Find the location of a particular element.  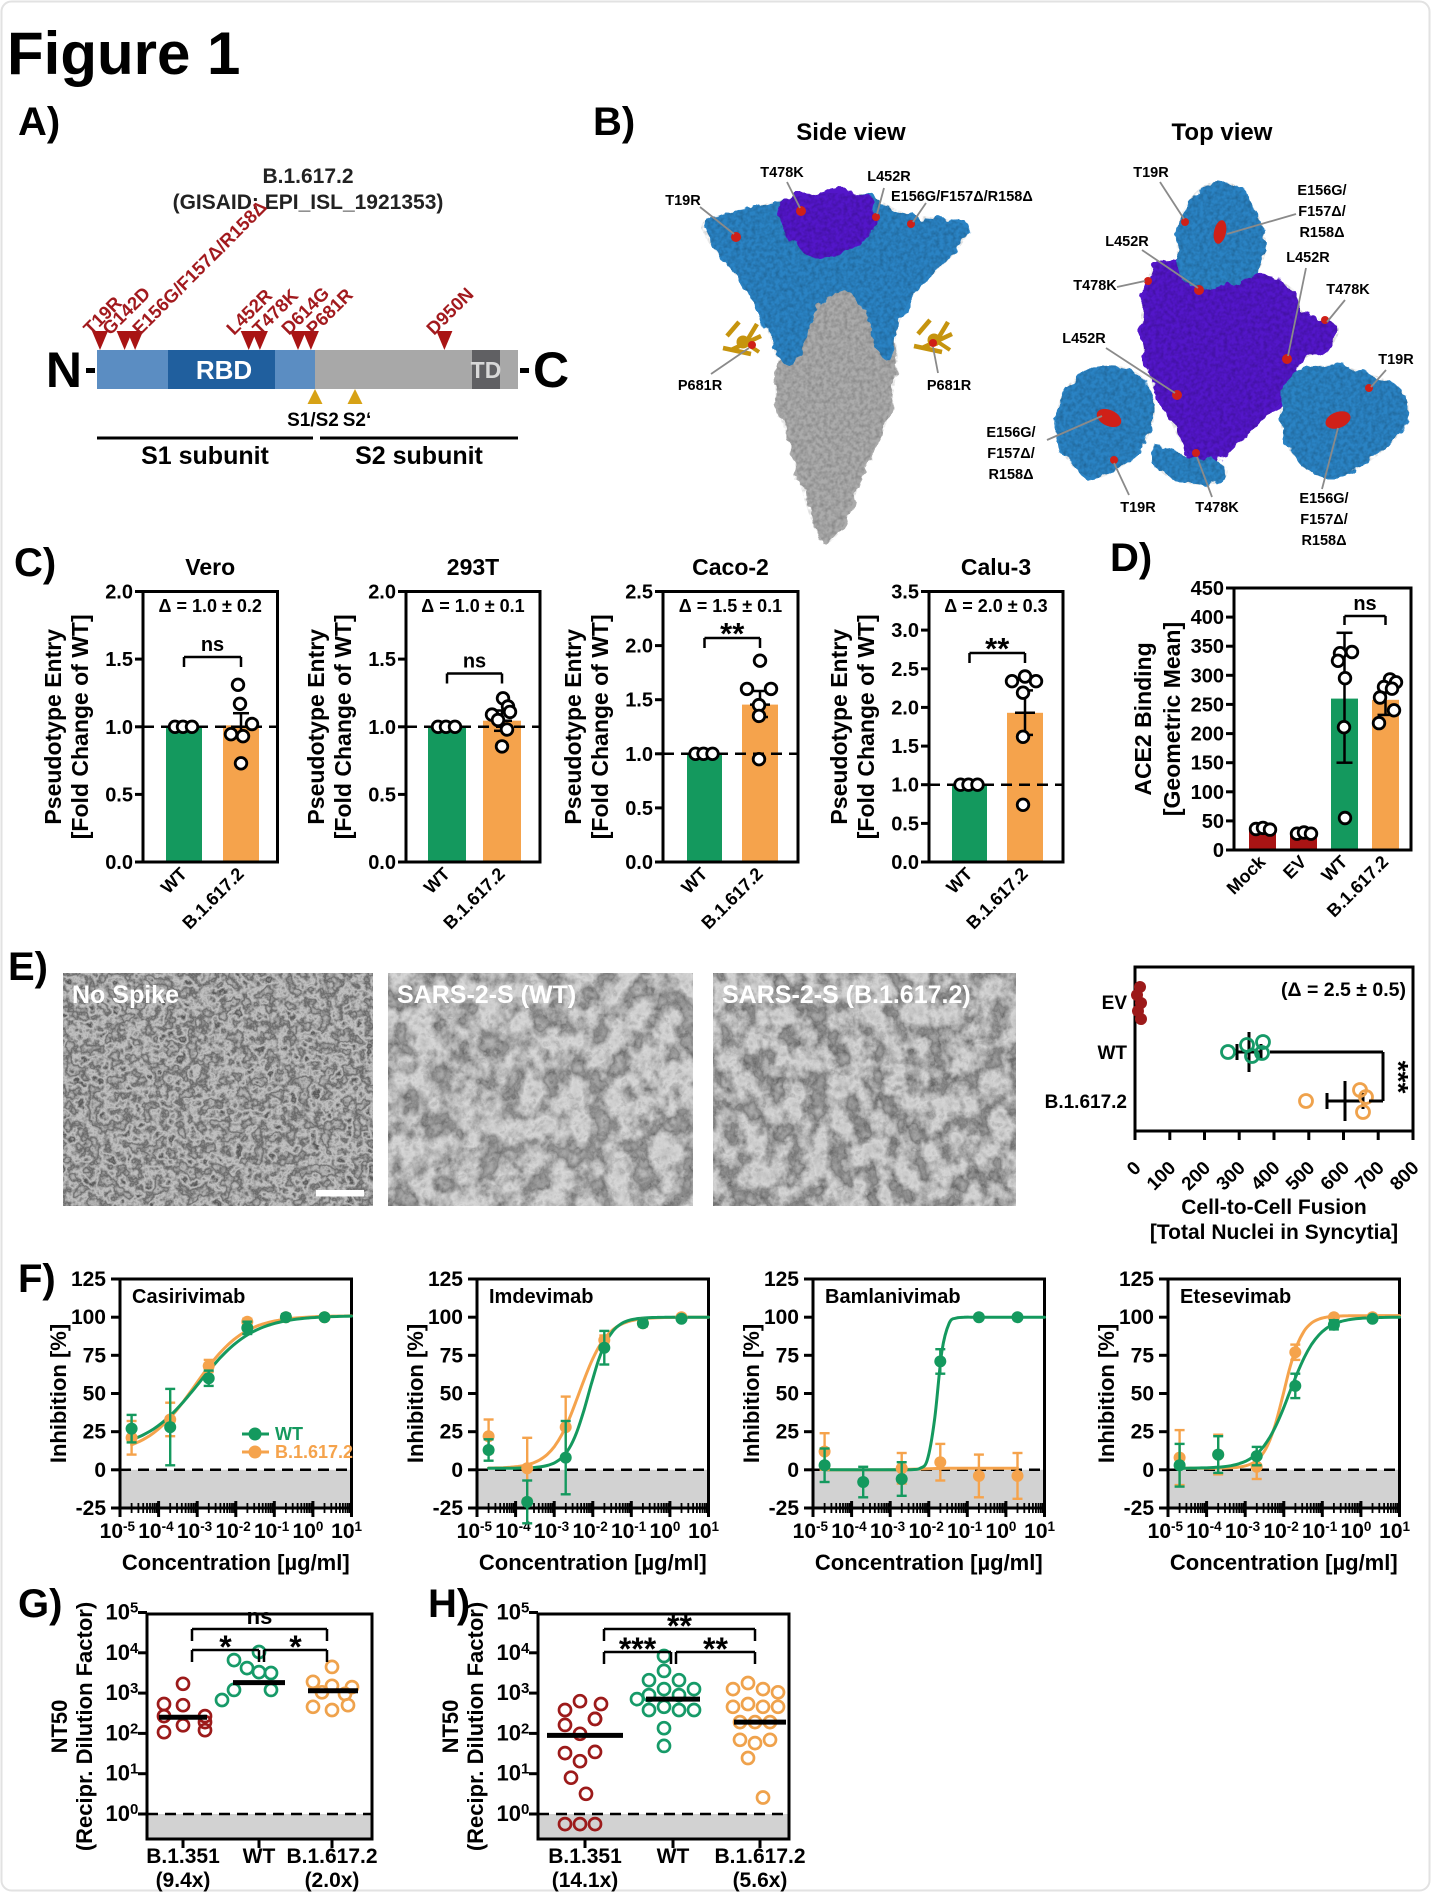

svg-text: D) is located at coordinates (1131, 558).